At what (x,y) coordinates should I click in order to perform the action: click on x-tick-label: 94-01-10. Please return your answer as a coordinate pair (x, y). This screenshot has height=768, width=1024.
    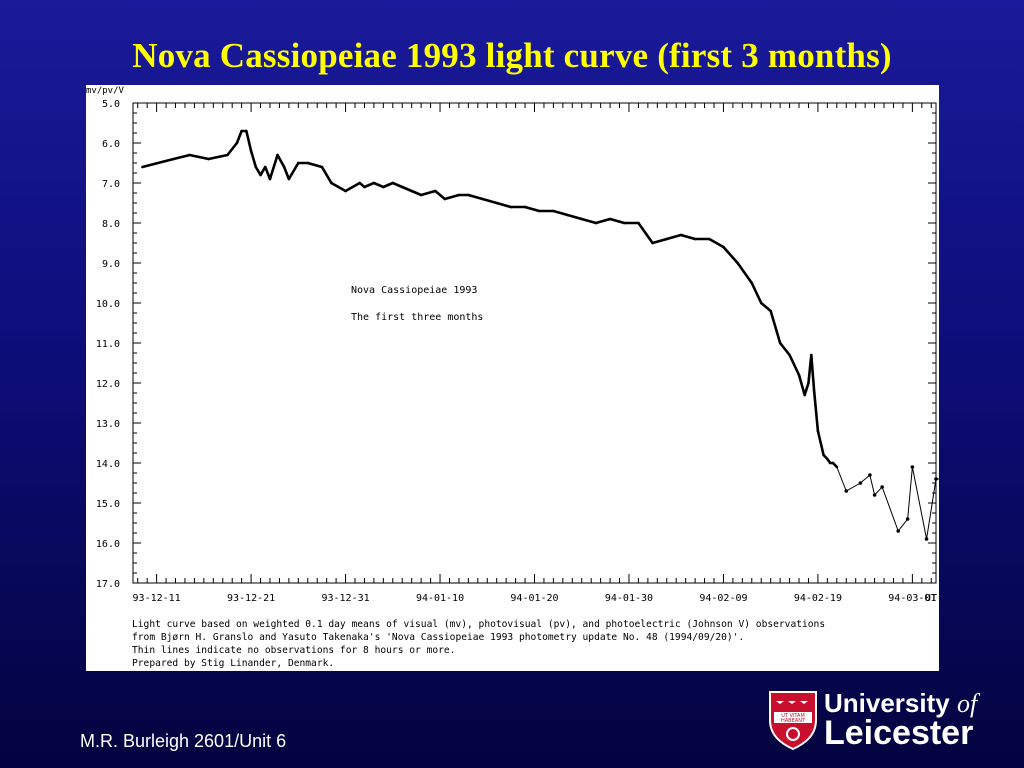
    Looking at the image, I should click on (440, 598).